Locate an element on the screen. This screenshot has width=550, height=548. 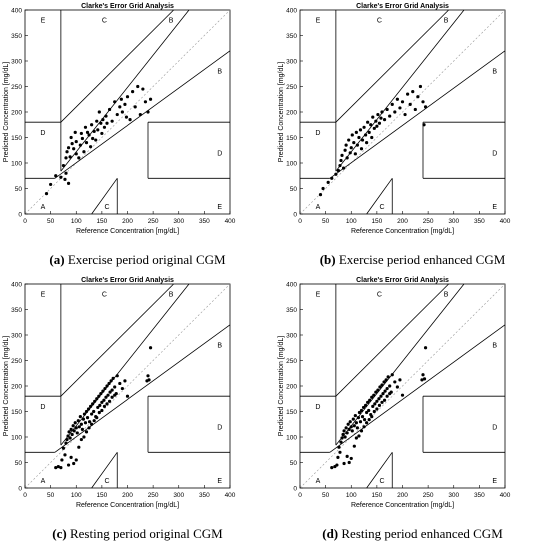
caption-d: (d) Resting period enhanced CGM is located at coordinates (412, 534).